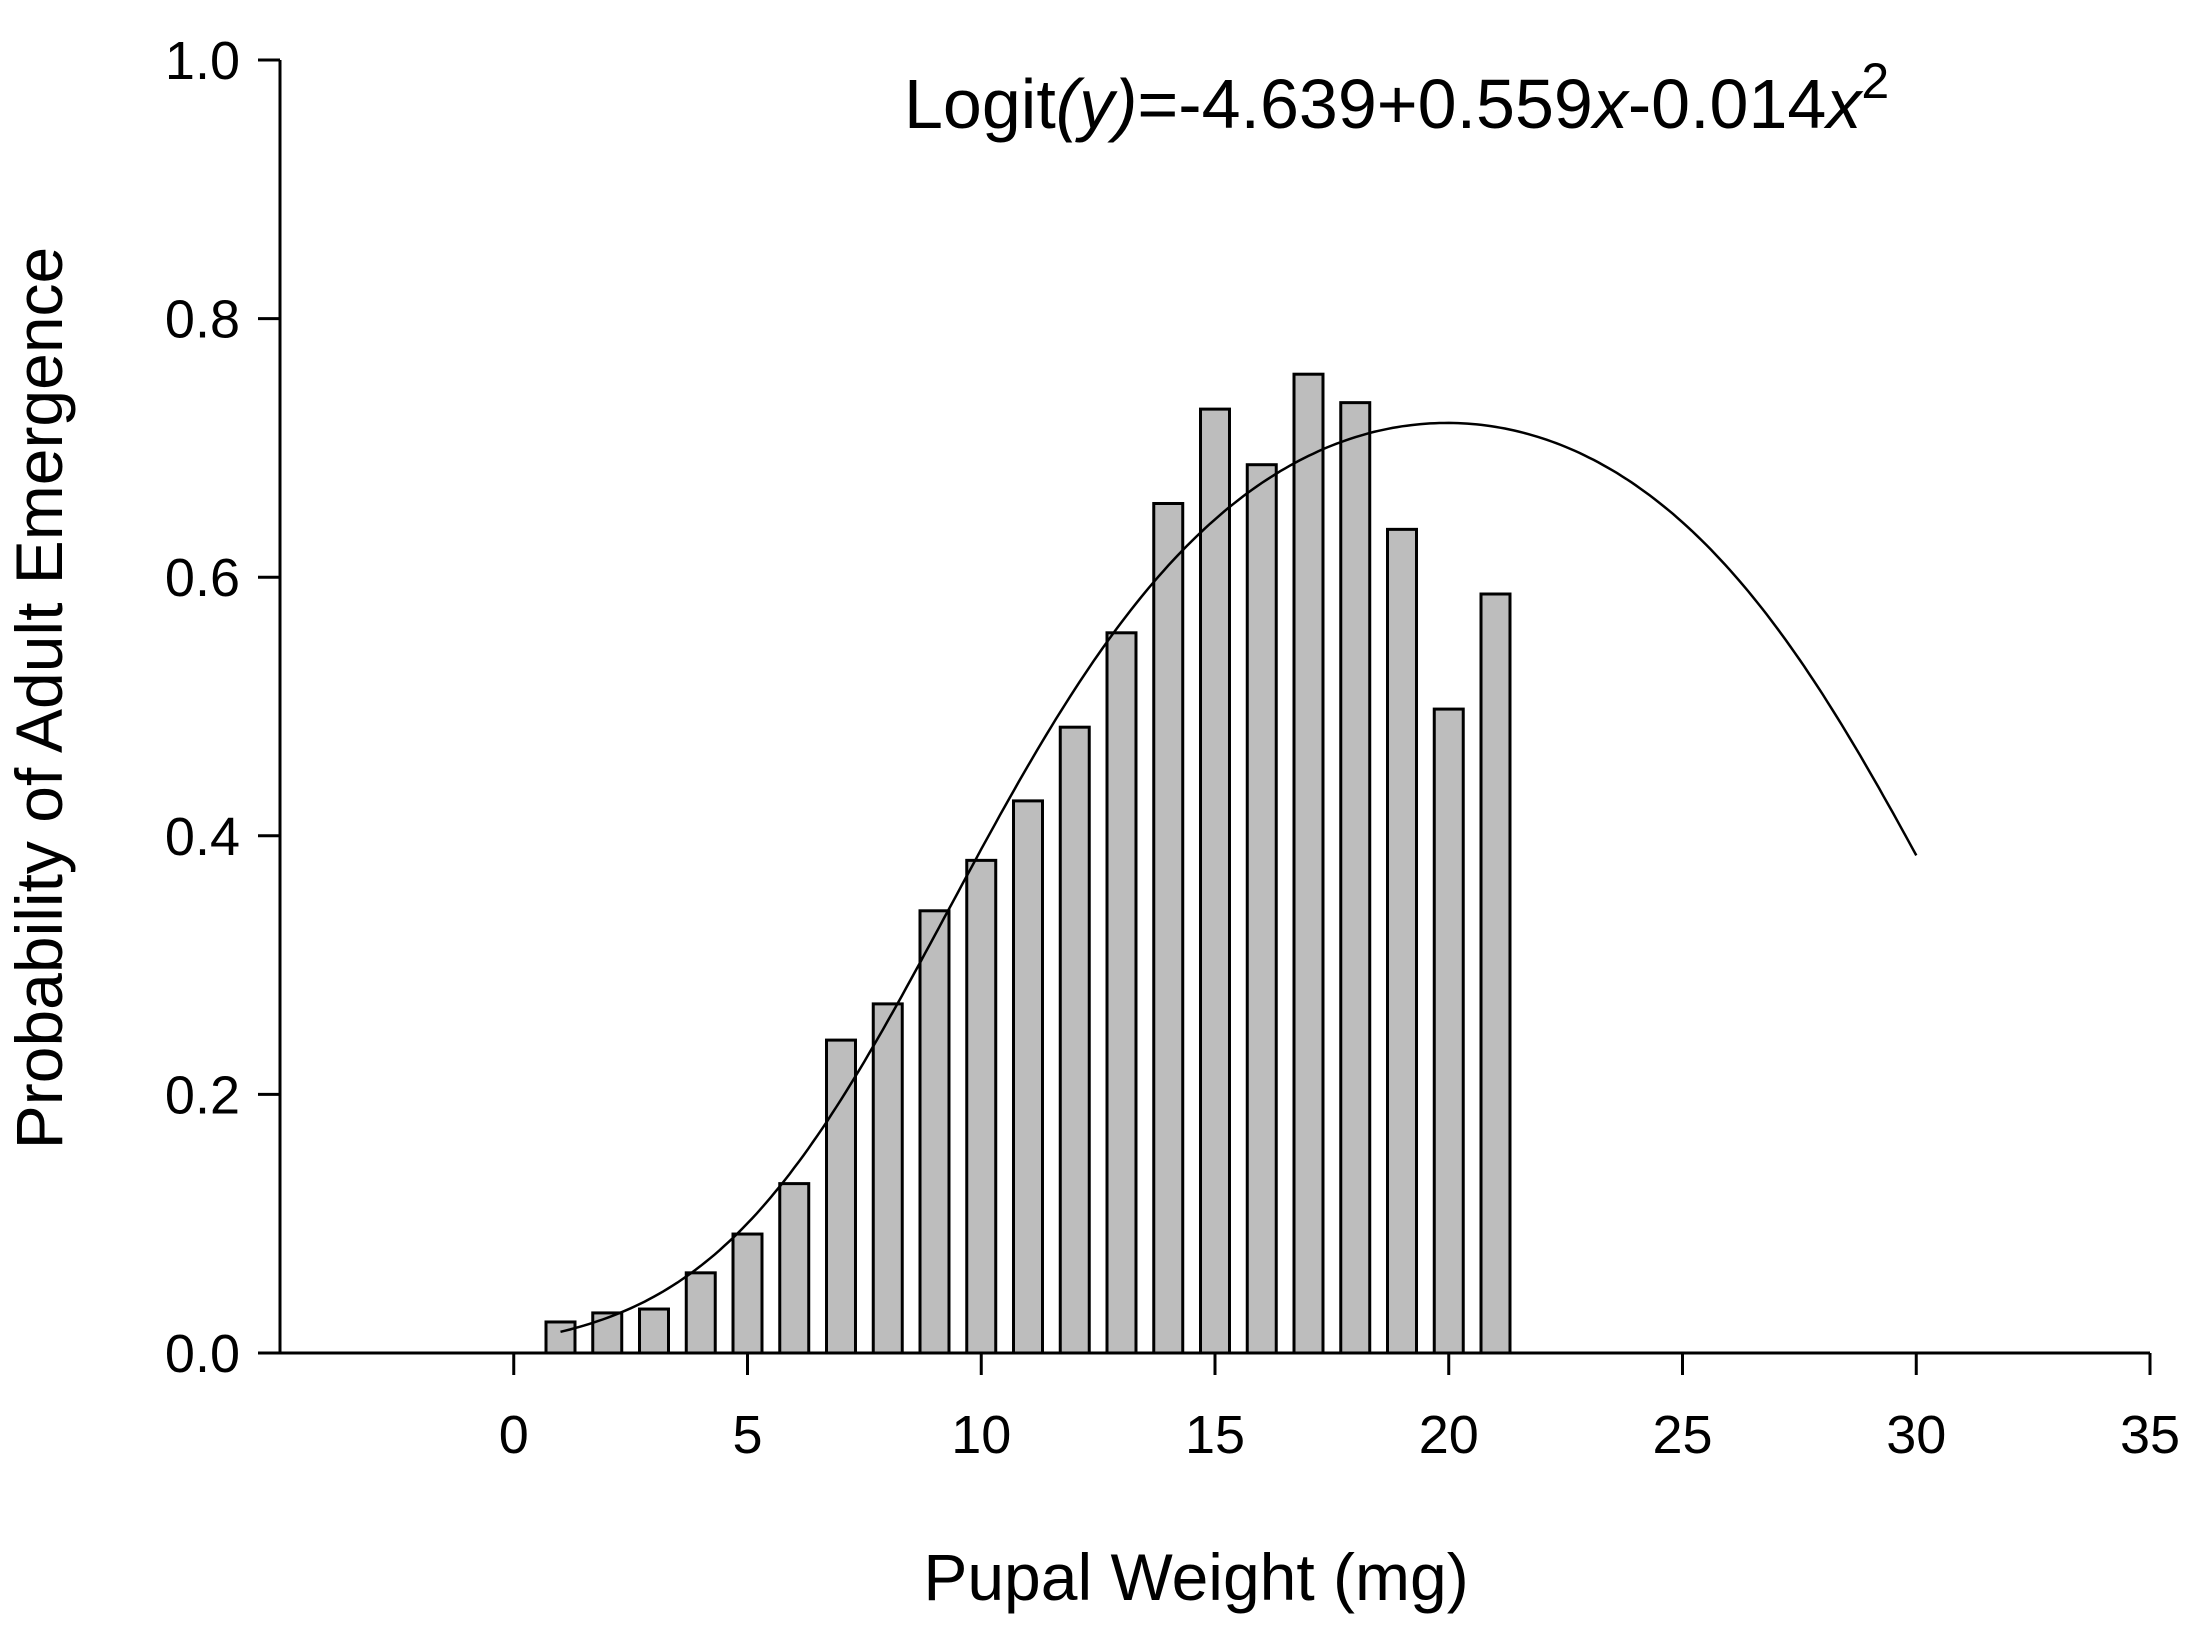 This screenshot has height=1652, width=2198. Describe the element at coordinates (1097, 104) in the screenshot. I see `equation-y: (y)` at that location.